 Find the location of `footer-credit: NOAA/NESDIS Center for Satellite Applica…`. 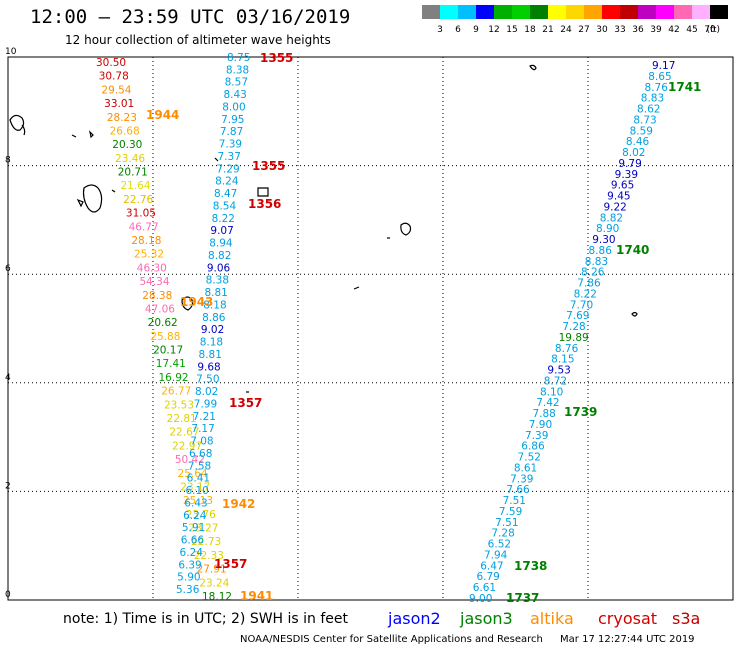

footer-credit: NOAA/NESDIS Center for Satellite Applica… is located at coordinates (467, 639).